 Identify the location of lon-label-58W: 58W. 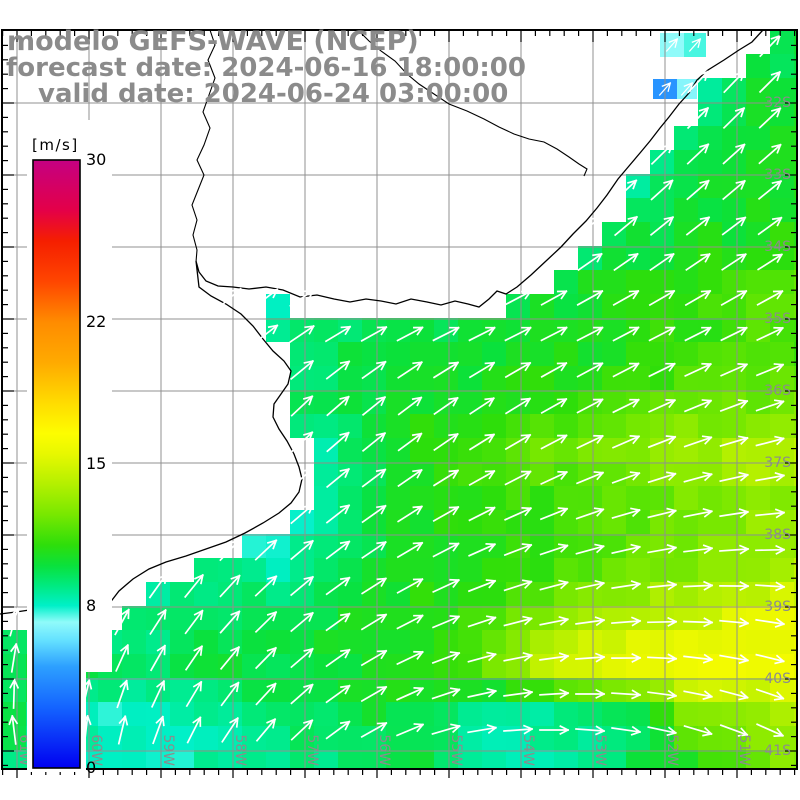
(240, 750).